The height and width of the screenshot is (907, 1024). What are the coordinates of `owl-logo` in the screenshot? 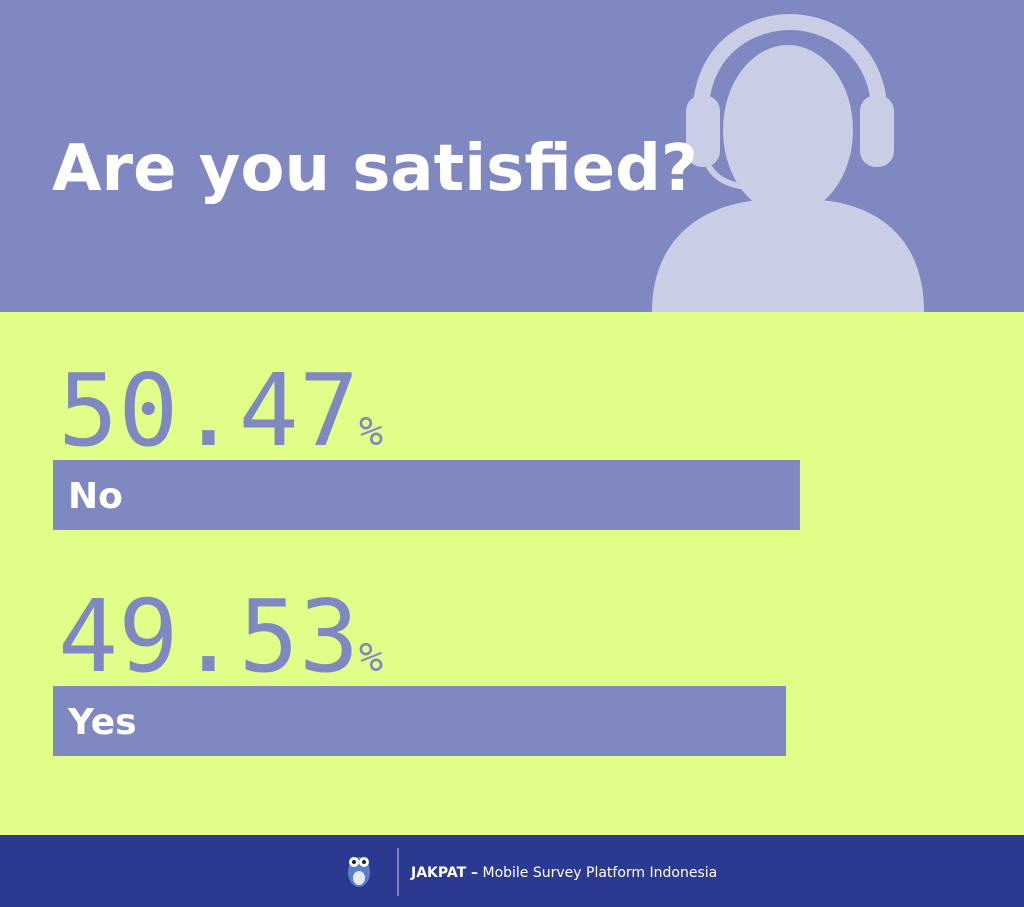 It's located at (359, 872).